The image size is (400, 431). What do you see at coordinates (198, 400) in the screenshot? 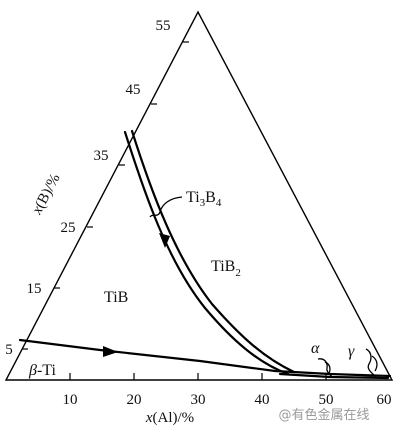
I see `x-tick-label-30: 30` at bounding box center [198, 400].